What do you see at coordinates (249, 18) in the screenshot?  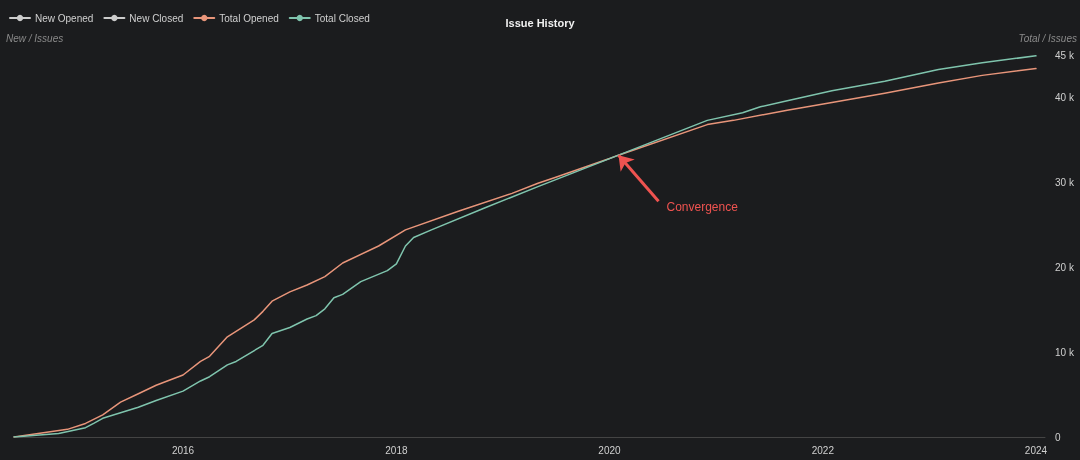 I see `legend-label: Total Opened` at bounding box center [249, 18].